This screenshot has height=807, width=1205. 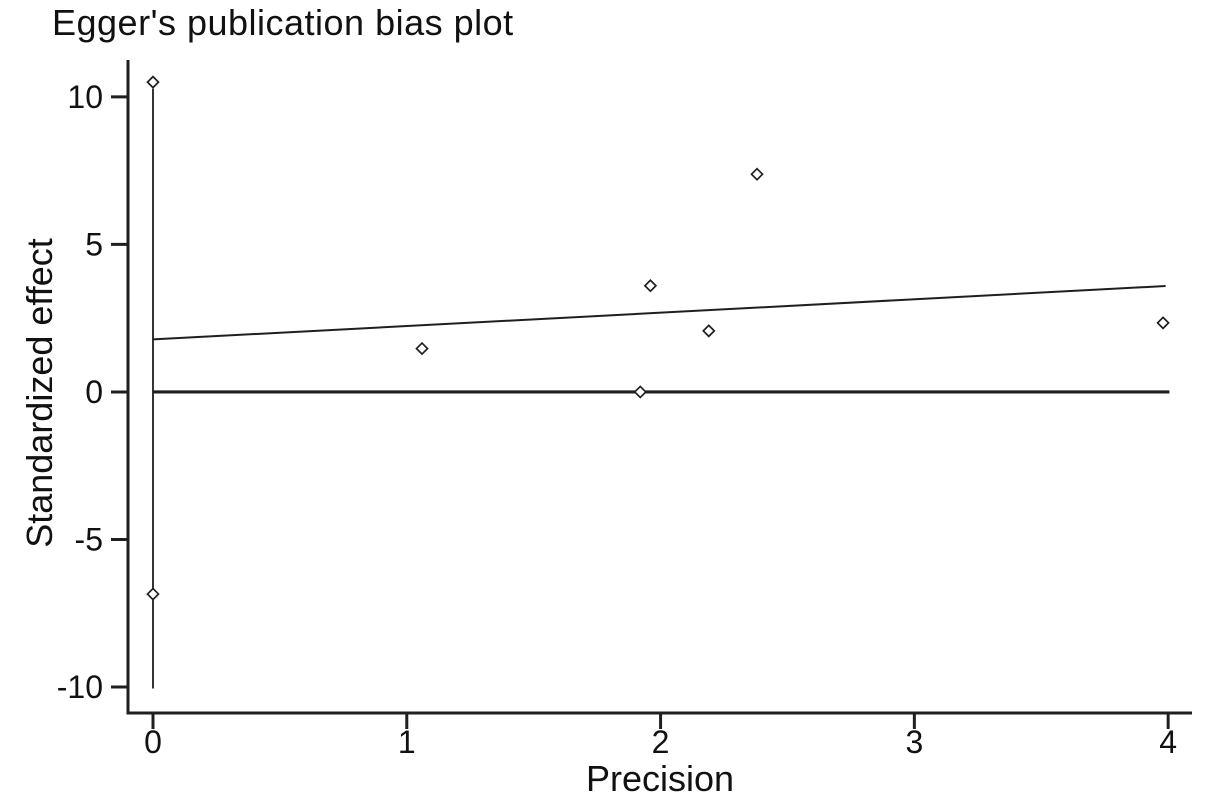 What do you see at coordinates (39, 393) in the screenshot?
I see `y-axis-label: Standardized effect` at bounding box center [39, 393].